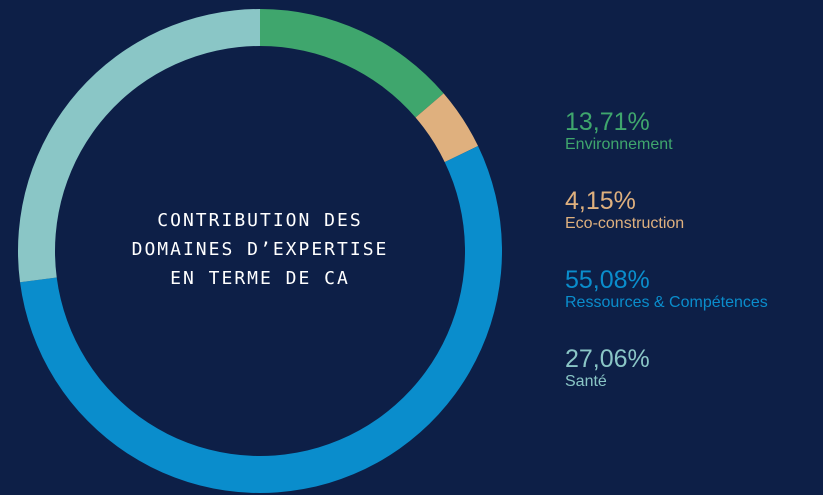  I want to click on legend-label: Ressources & Compétences, so click(666, 302).